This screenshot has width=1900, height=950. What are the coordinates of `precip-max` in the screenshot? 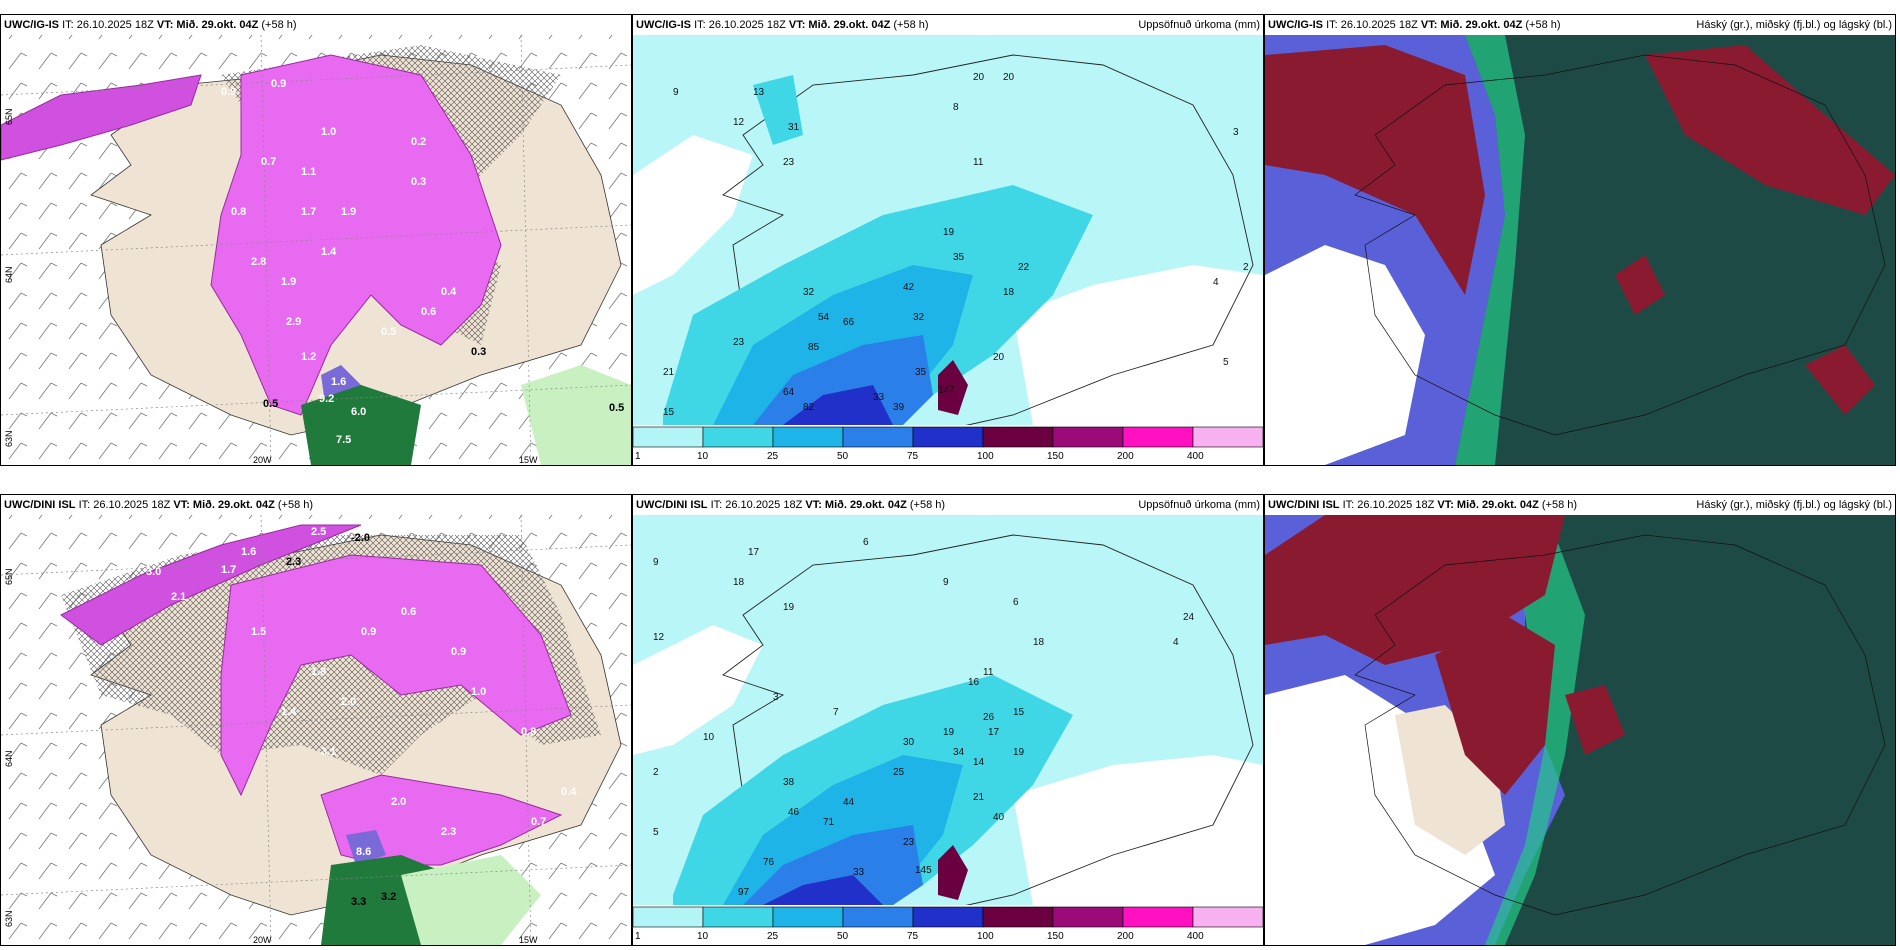 It's located at (953, 387).